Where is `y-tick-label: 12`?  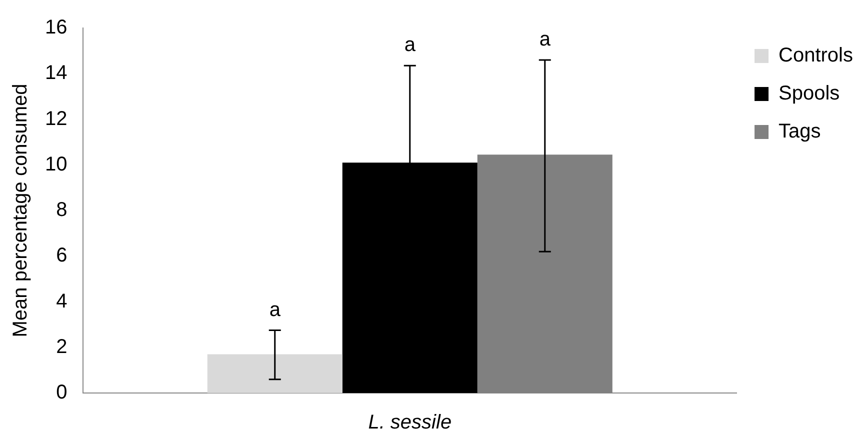 y-tick-label: 12 is located at coordinates (56, 119).